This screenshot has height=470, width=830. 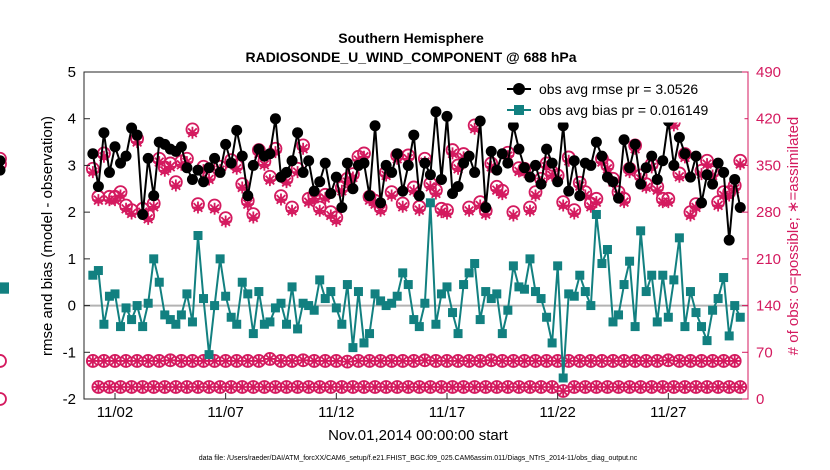 I want to click on x-tick-label: 11/17, so click(x=447, y=412).